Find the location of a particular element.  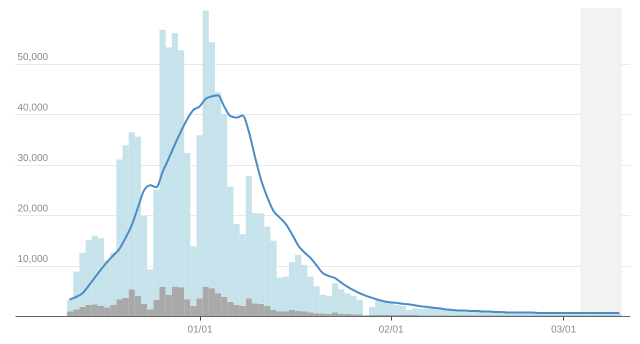

y-tick-label: 20,000 is located at coordinates (33, 209).